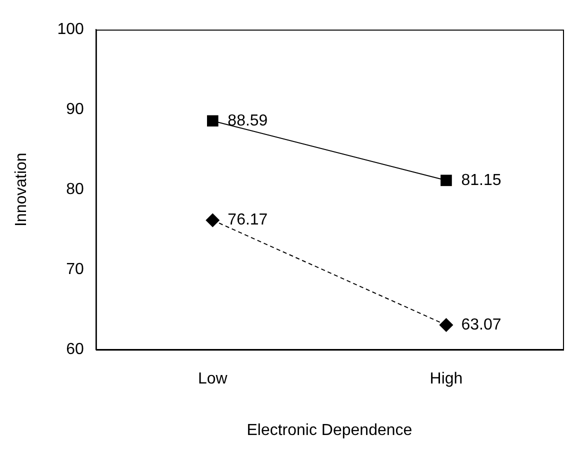  I want to click on x-tick-label: High, so click(446, 379).